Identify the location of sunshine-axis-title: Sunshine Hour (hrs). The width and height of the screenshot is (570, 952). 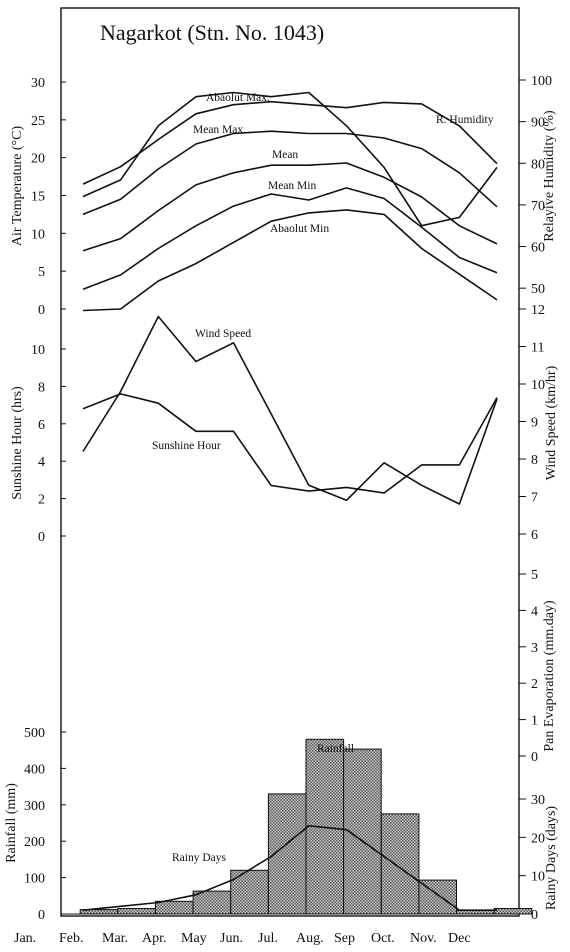
(17, 443).